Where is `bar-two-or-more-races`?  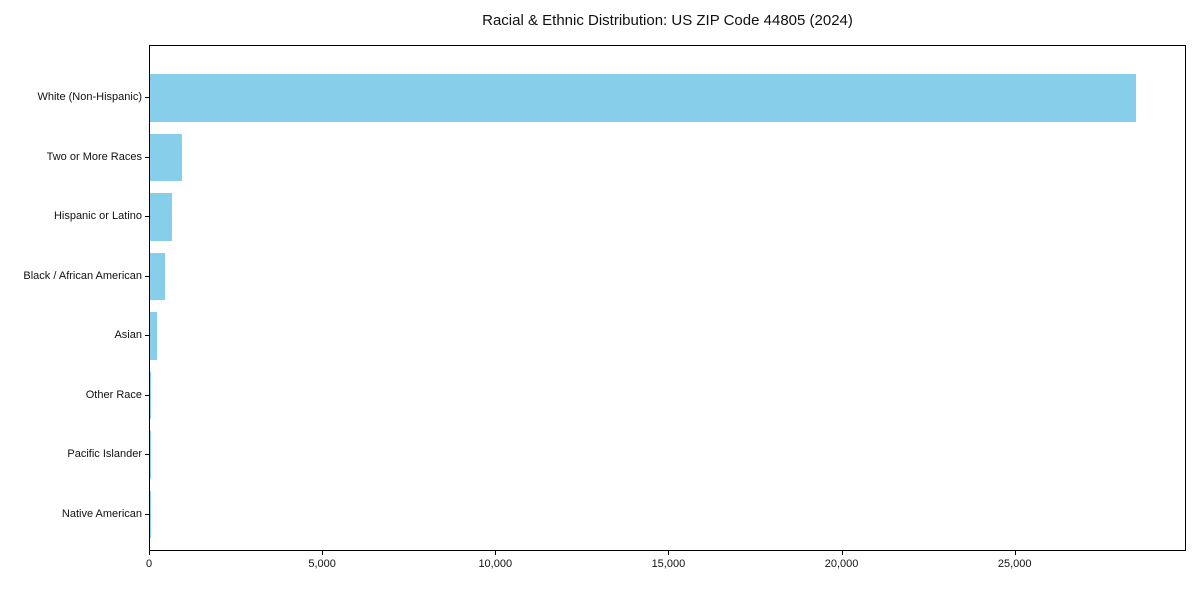
bar-two-or-more-races is located at coordinates (166, 157).